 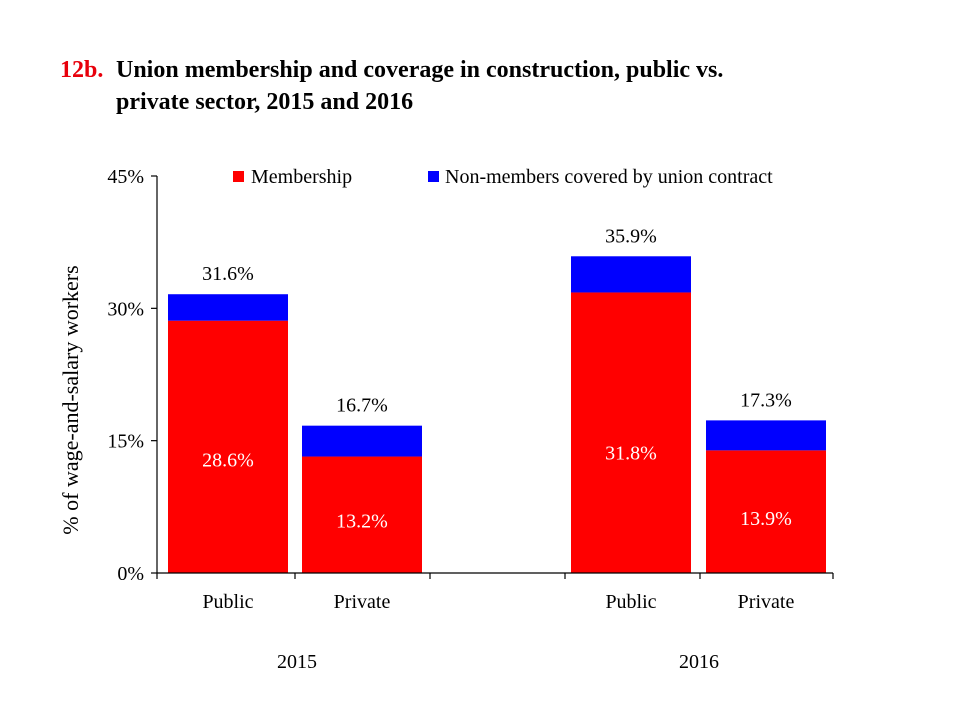 I want to click on data-label-total: 35.9%, so click(x=631, y=236).